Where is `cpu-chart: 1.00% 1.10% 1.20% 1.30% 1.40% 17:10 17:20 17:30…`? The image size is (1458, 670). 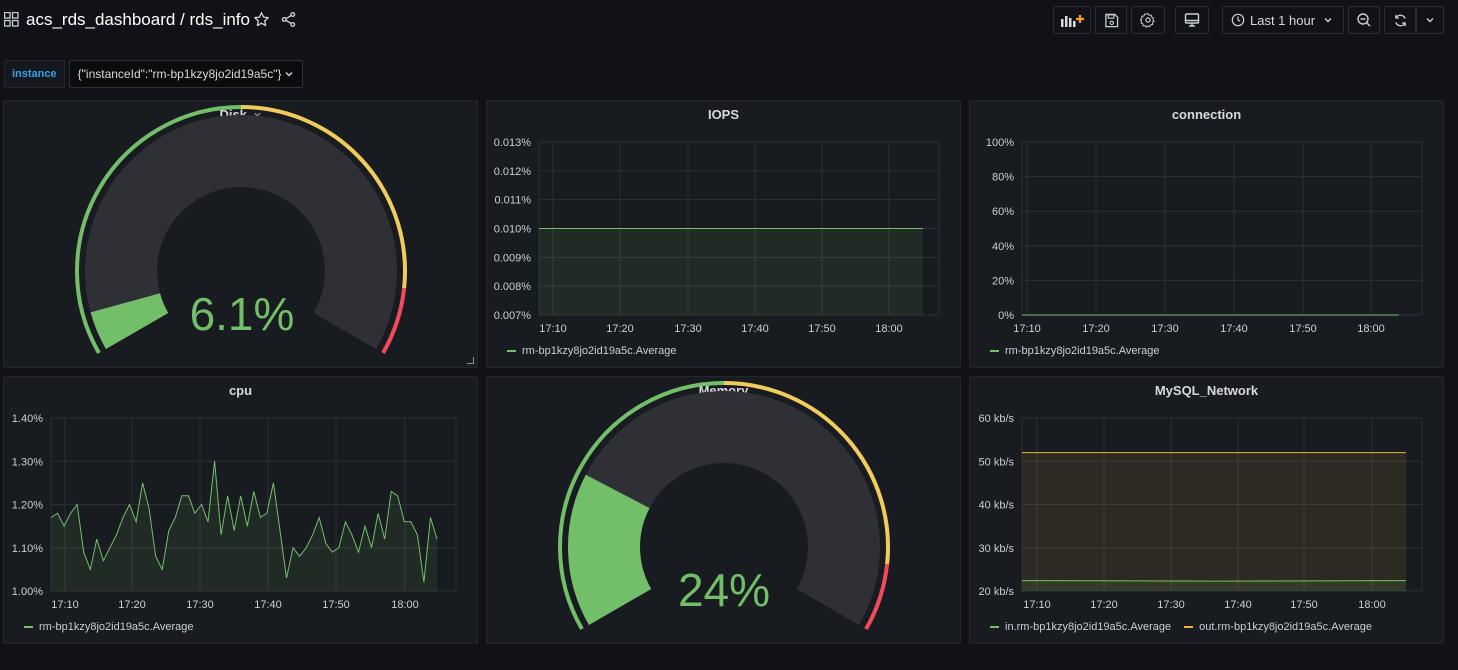
cpu-chart: 1.00% 1.10% 1.20% 1.30% 1.40% 17:10 17:20 17:30… is located at coordinates (234, 512).